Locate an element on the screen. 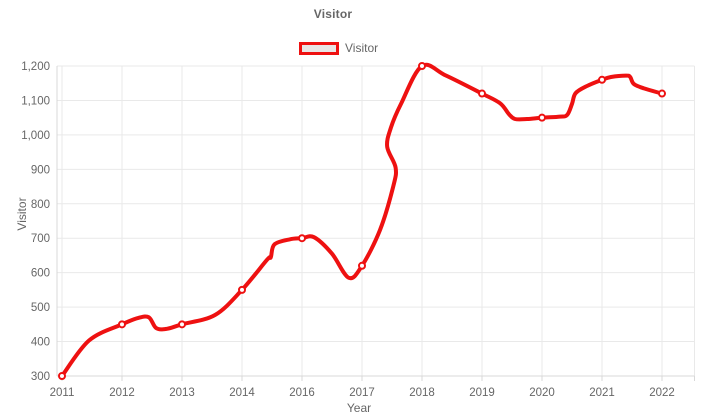 The image size is (706, 416). data-point-2011 is located at coordinates (62, 376).